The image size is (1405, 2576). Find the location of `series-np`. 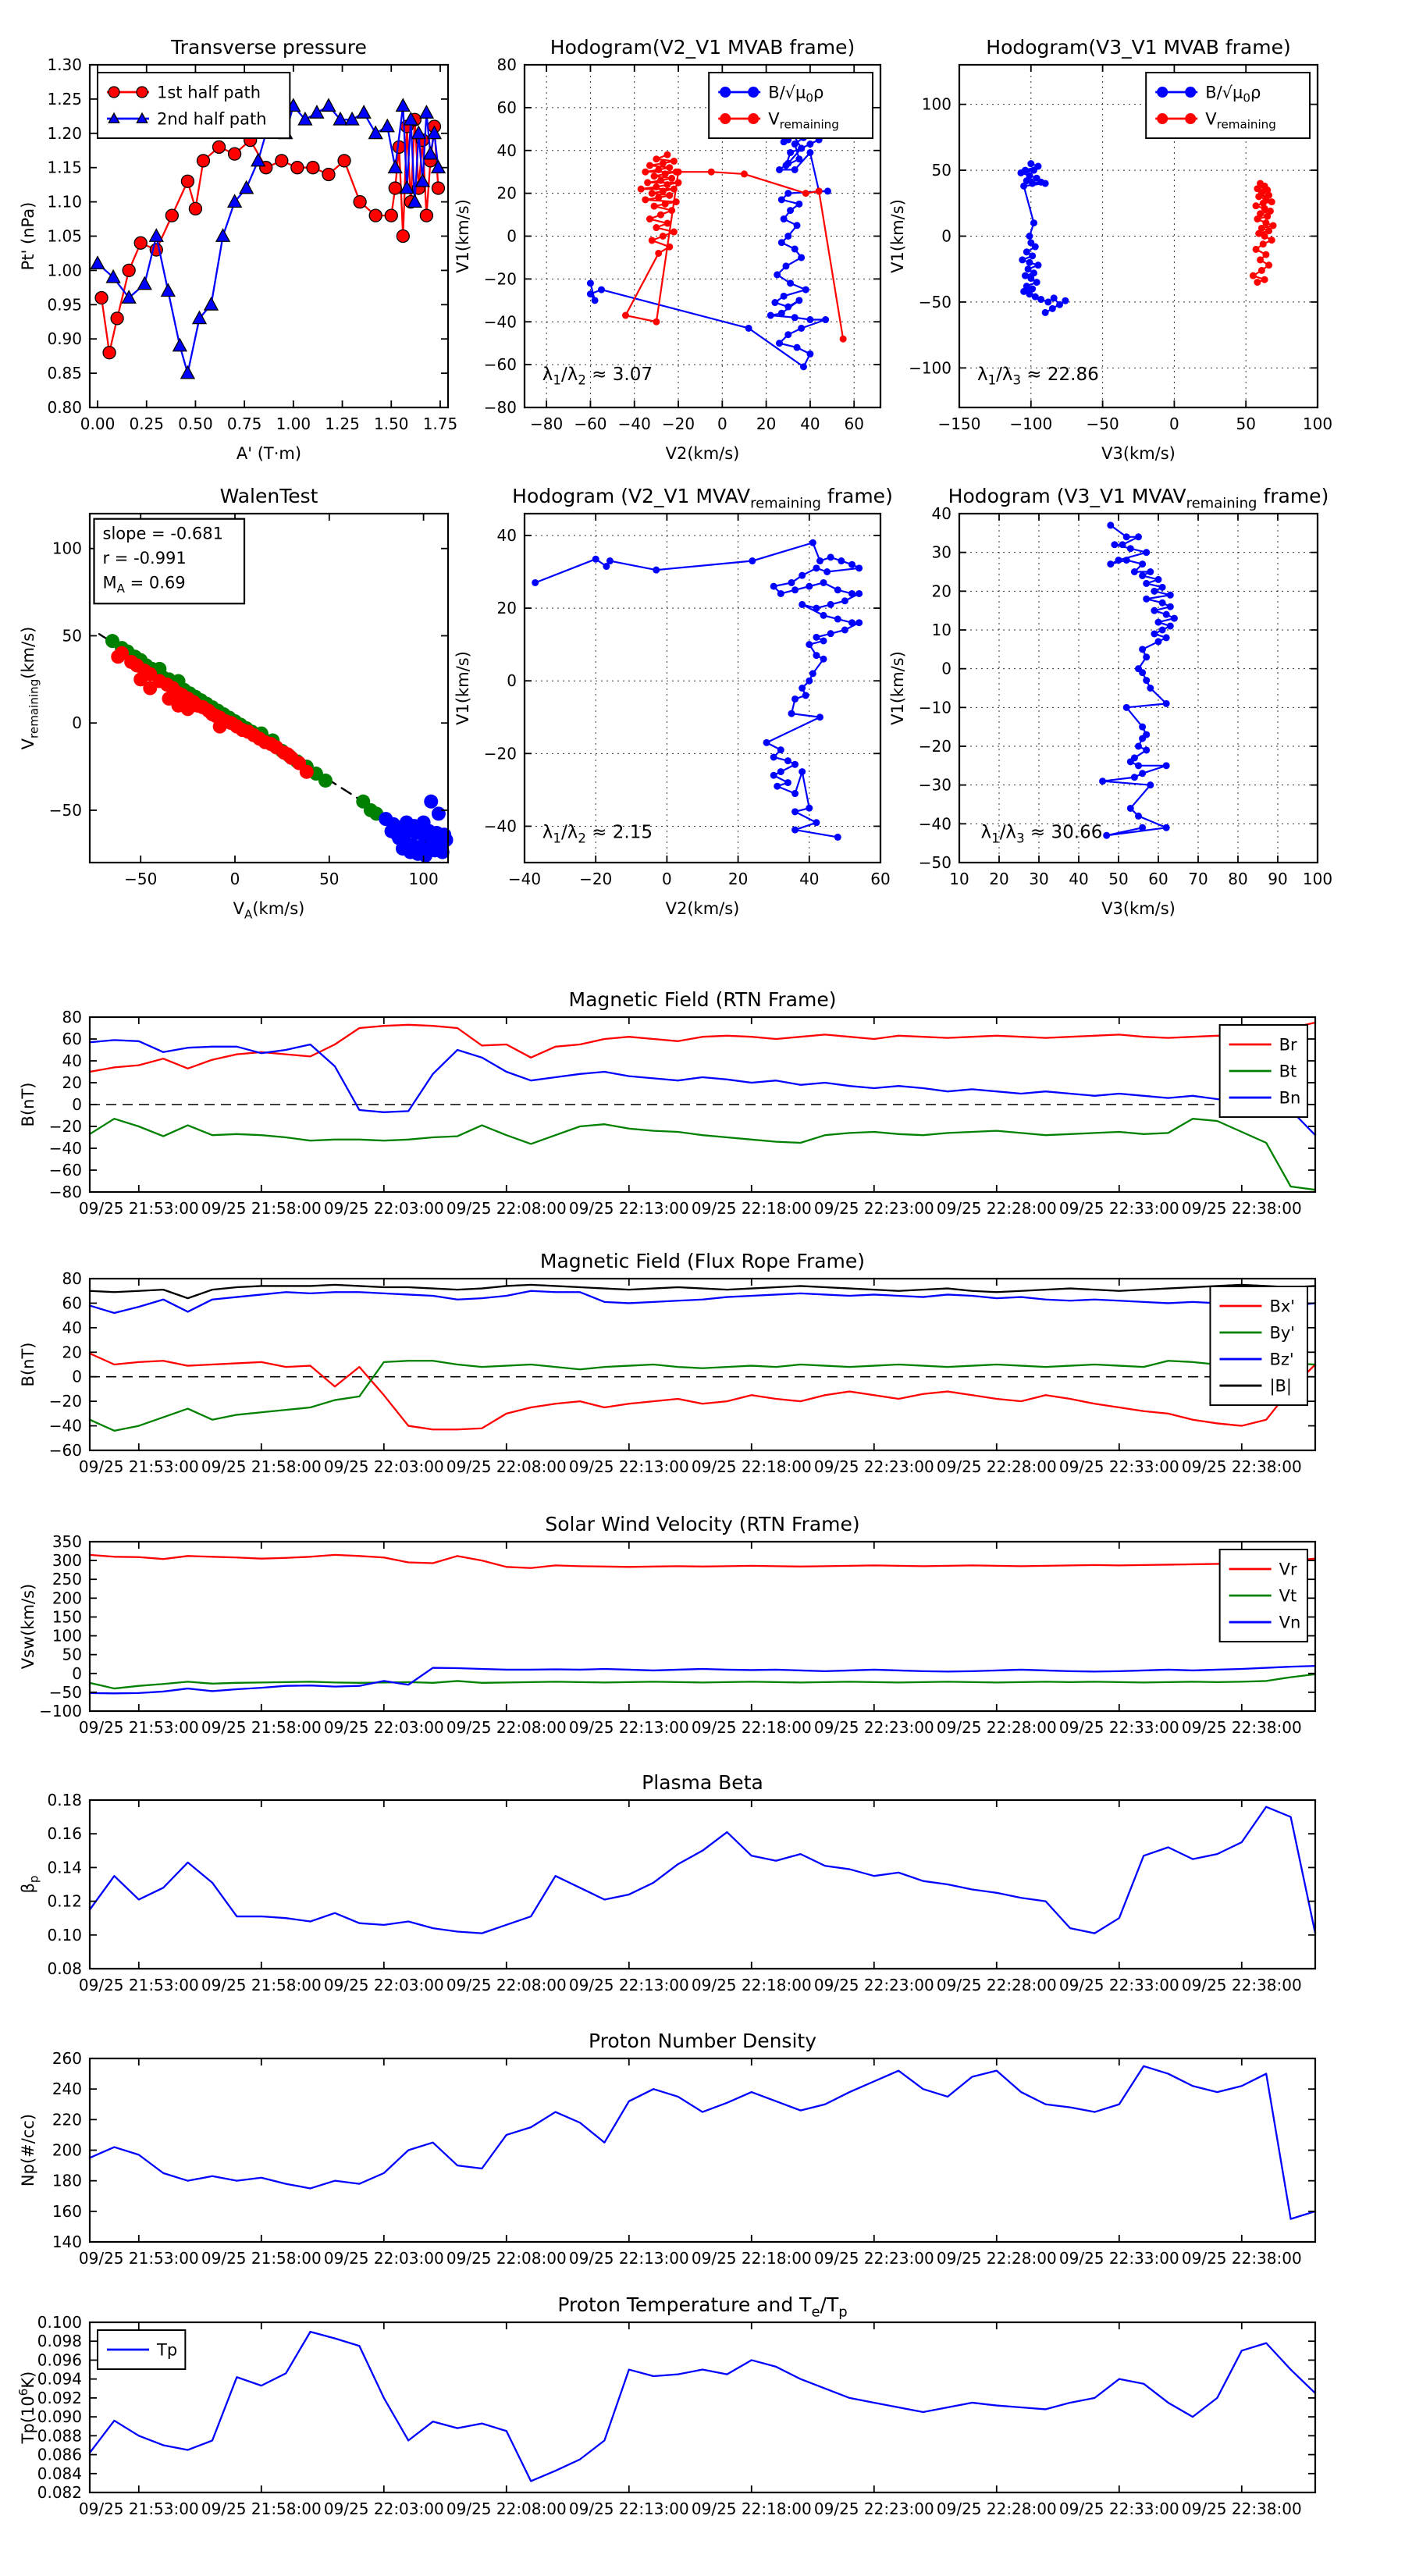

series-np is located at coordinates (703, 2142).